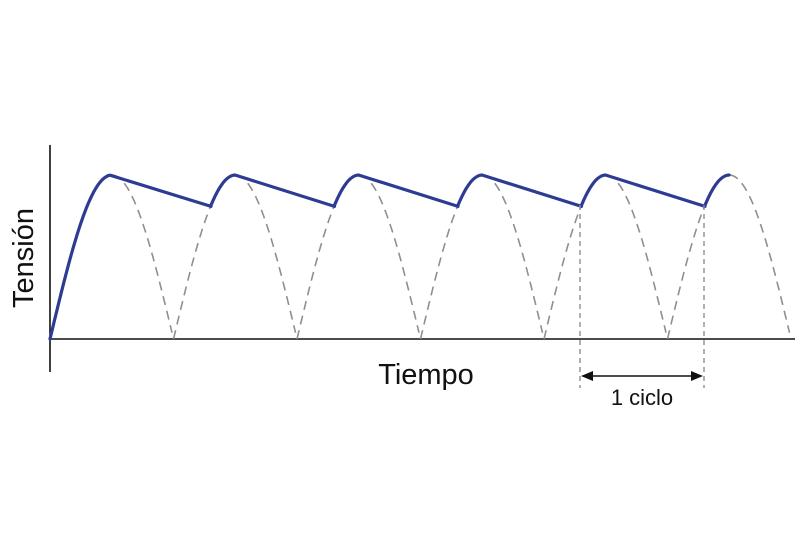  I want to click on cycle-arrow-left-head, so click(587, 376).